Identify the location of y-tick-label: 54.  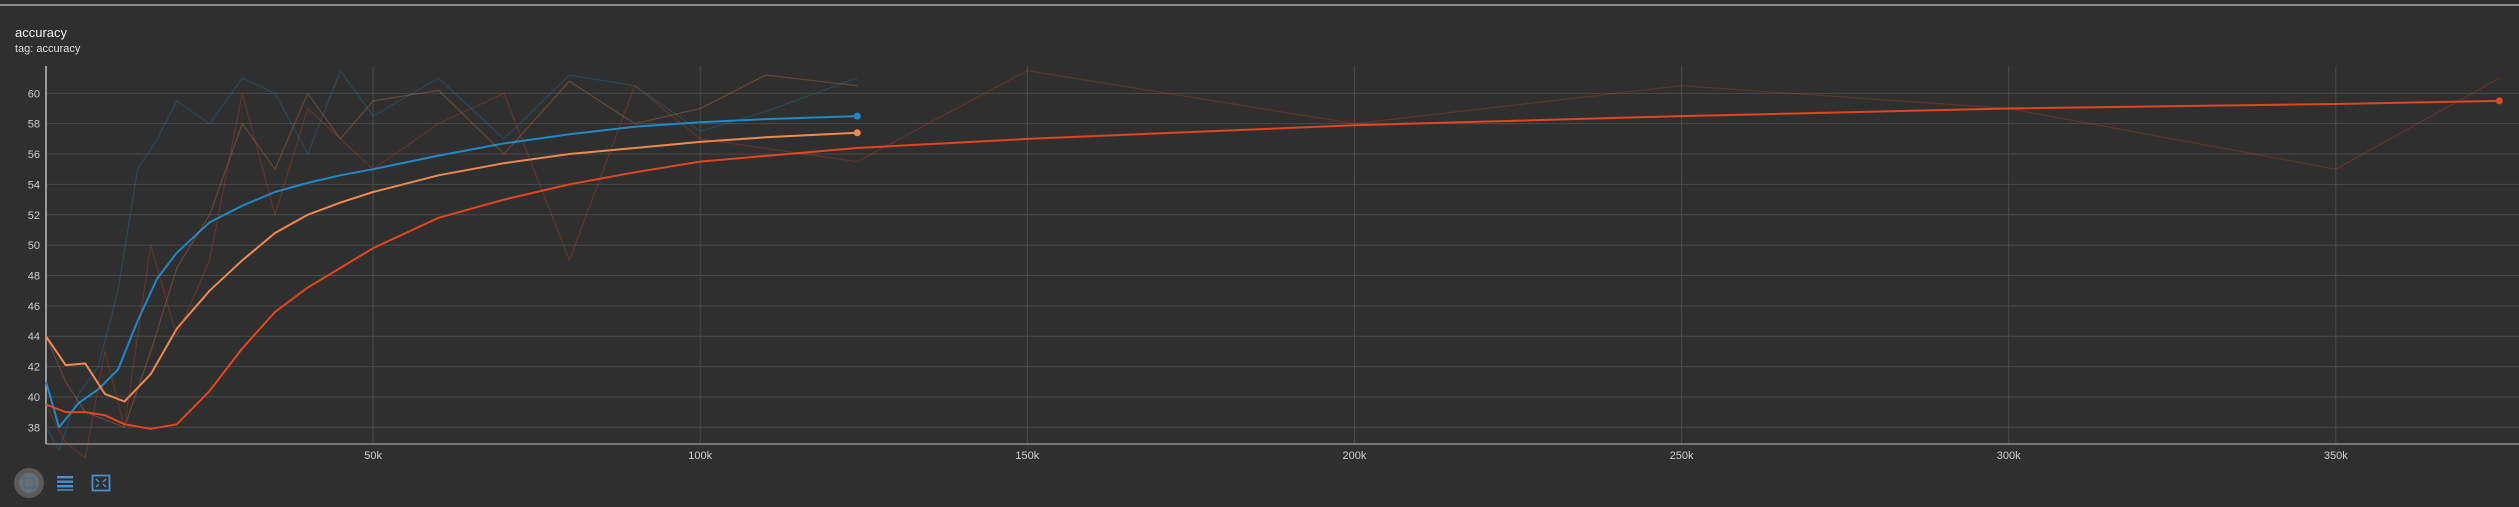
(34, 185).